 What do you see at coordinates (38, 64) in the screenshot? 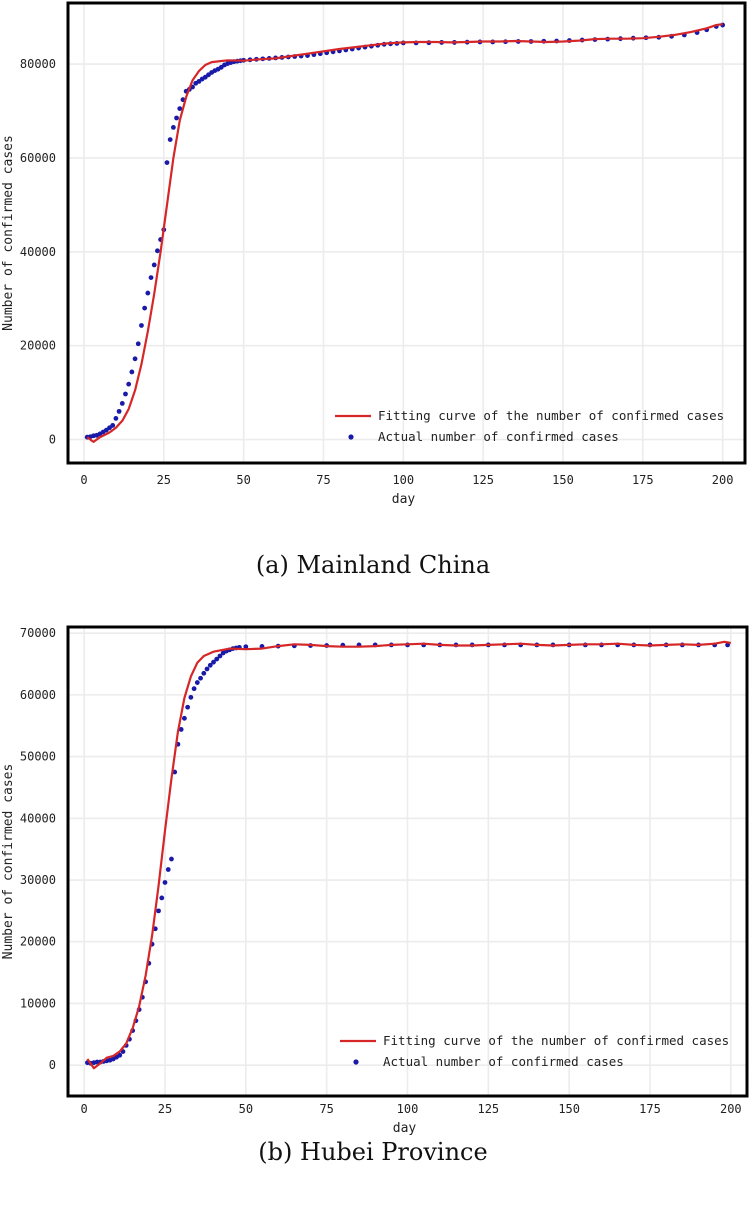
I see `y-tick-label: 80000` at bounding box center [38, 64].